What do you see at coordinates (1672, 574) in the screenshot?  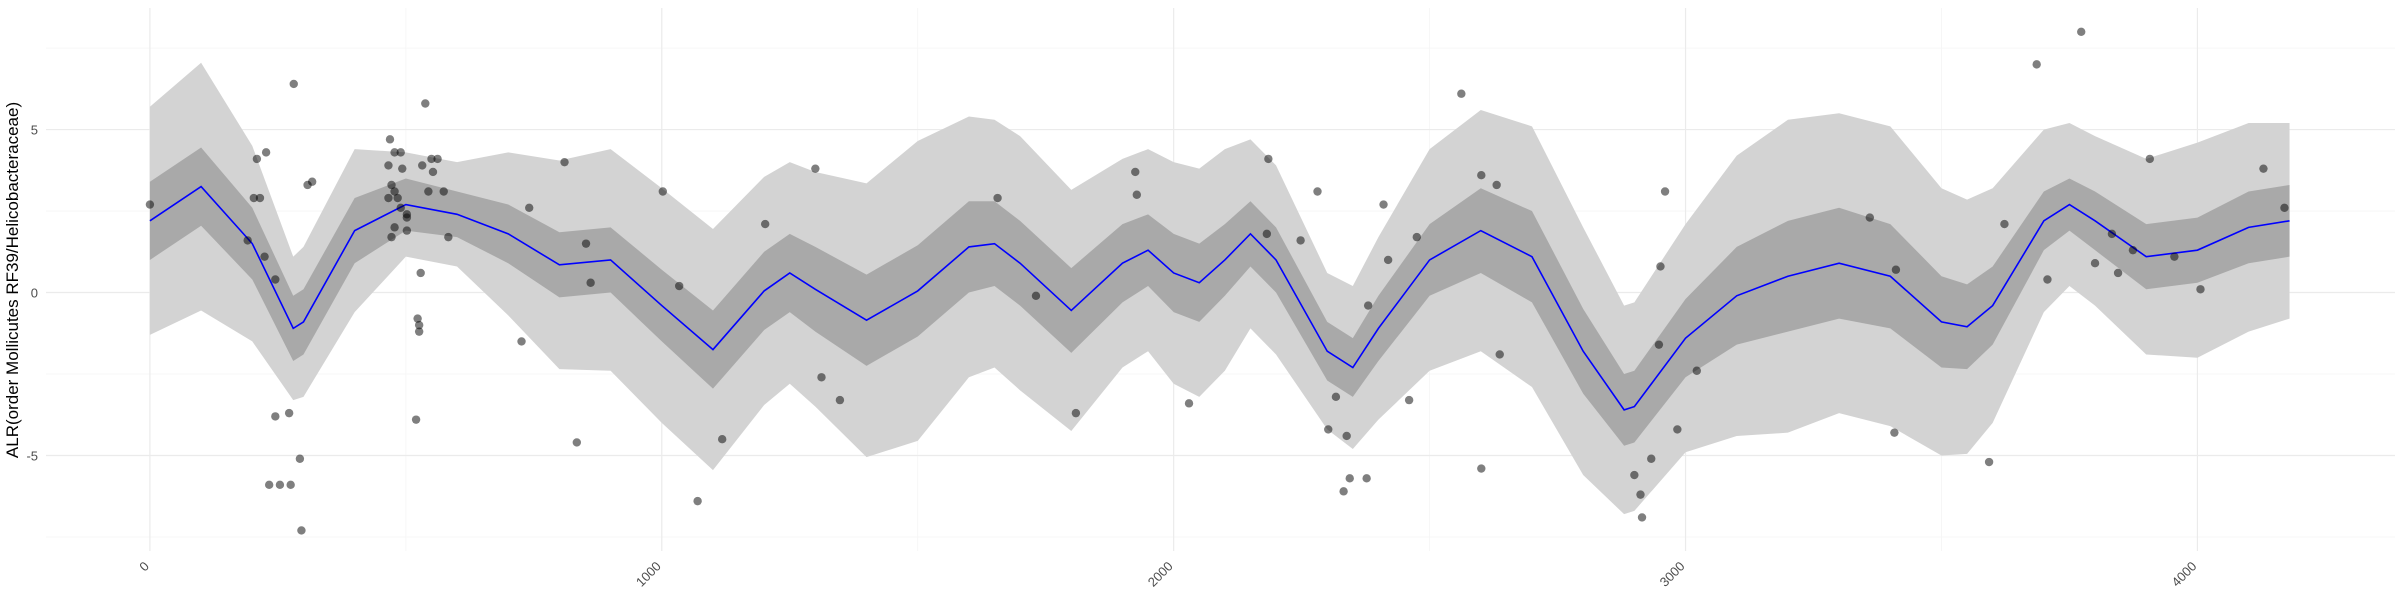 I see `x-tick-label: 3000` at bounding box center [1672, 574].